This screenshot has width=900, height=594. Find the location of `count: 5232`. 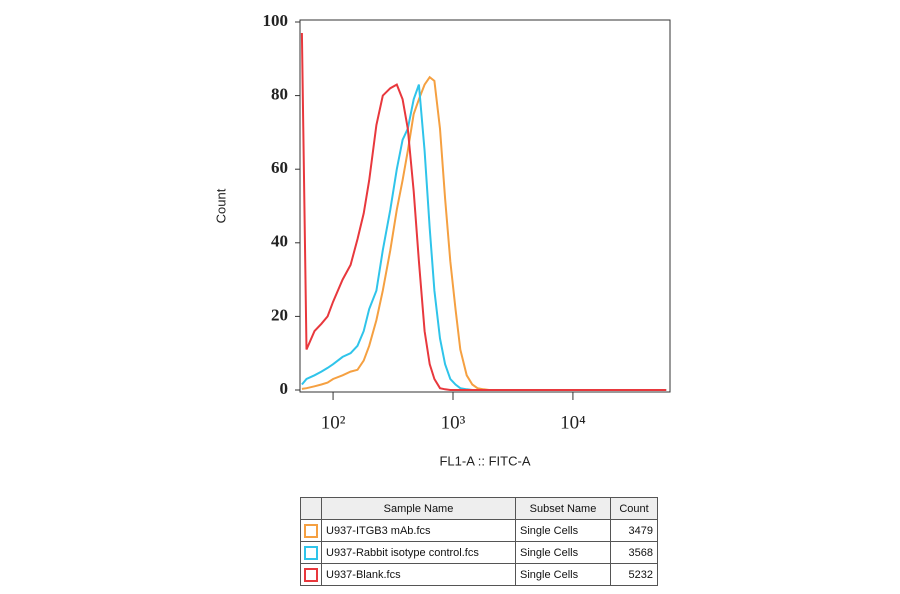

count: 5232 is located at coordinates (634, 574).